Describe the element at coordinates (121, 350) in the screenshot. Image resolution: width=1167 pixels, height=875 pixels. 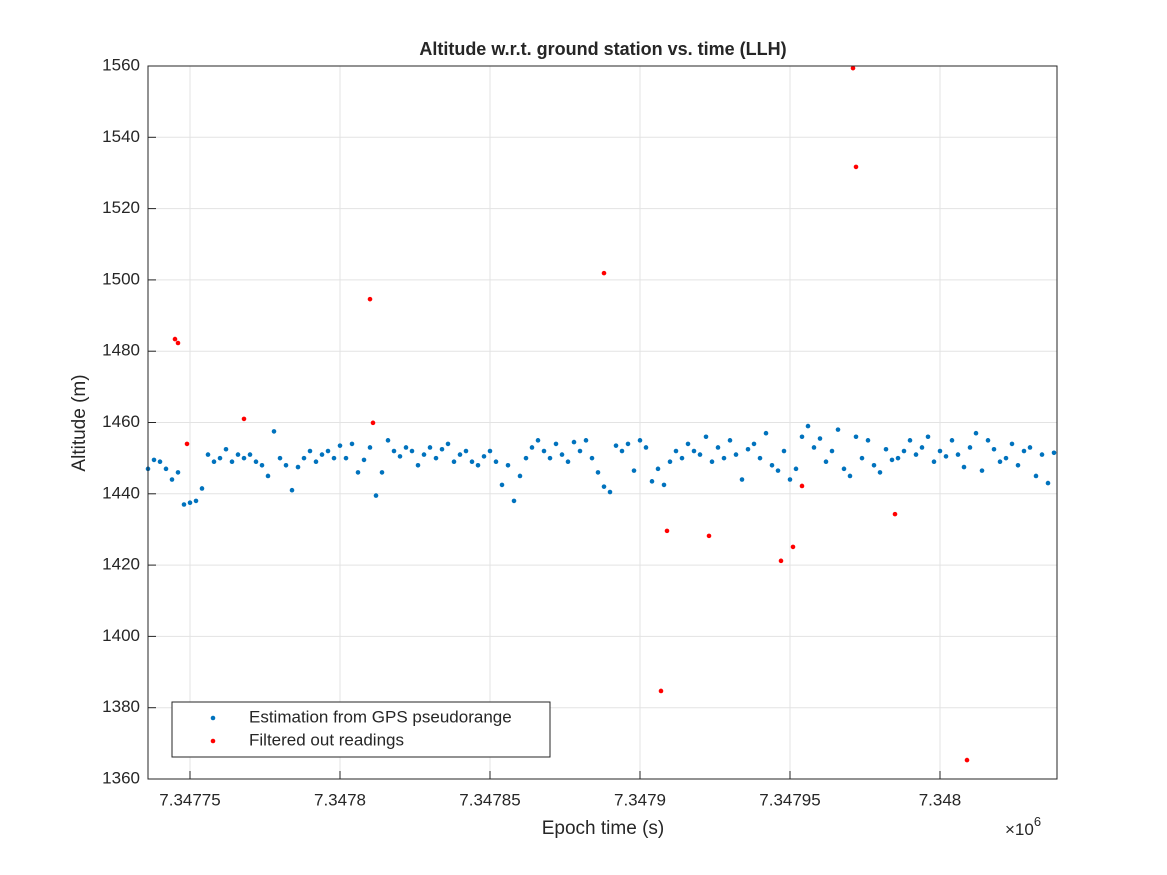
I see `y-tick-label: 1480` at that location.